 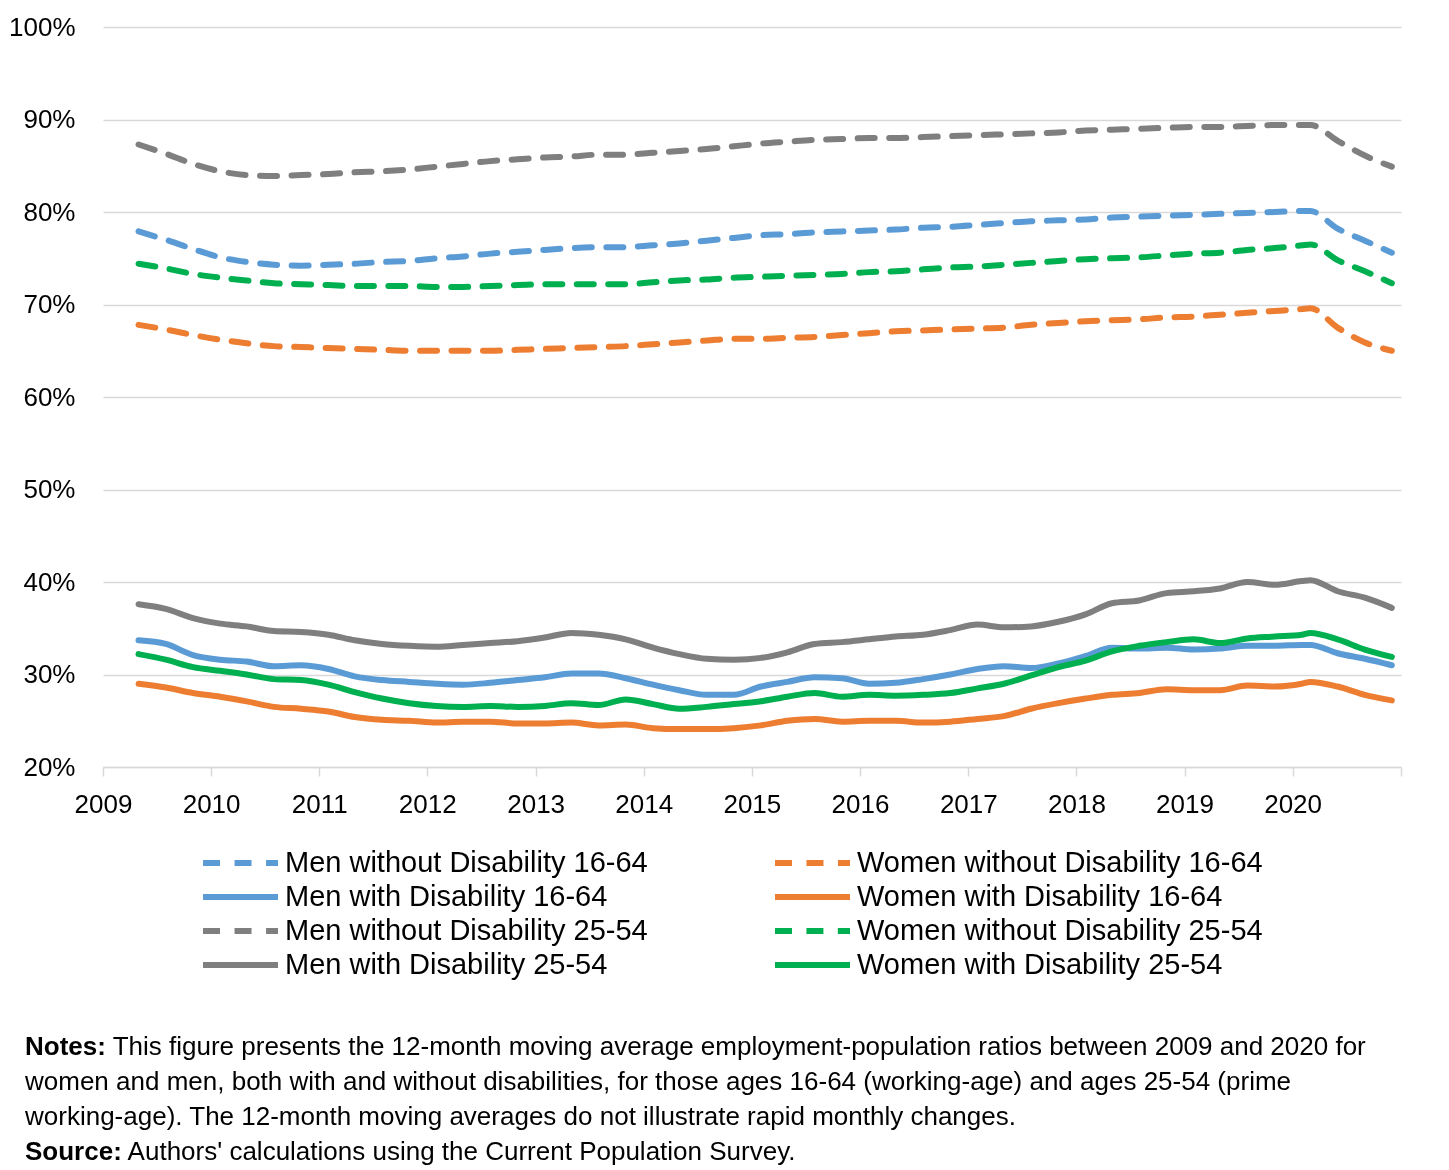 What do you see at coordinates (536, 803) in the screenshot?
I see `x-tick-label: 2013` at bounding box center [536, 803].